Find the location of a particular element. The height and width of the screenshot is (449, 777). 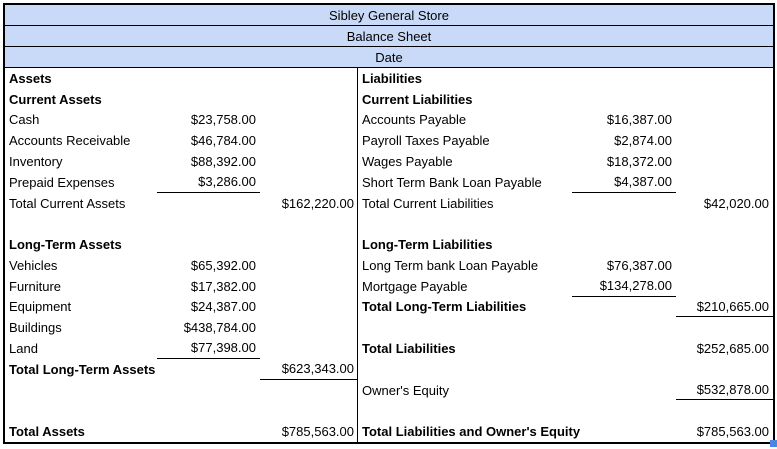

label-cell: Short Term Bank Loan Payable is located at coordinates (452, 182).